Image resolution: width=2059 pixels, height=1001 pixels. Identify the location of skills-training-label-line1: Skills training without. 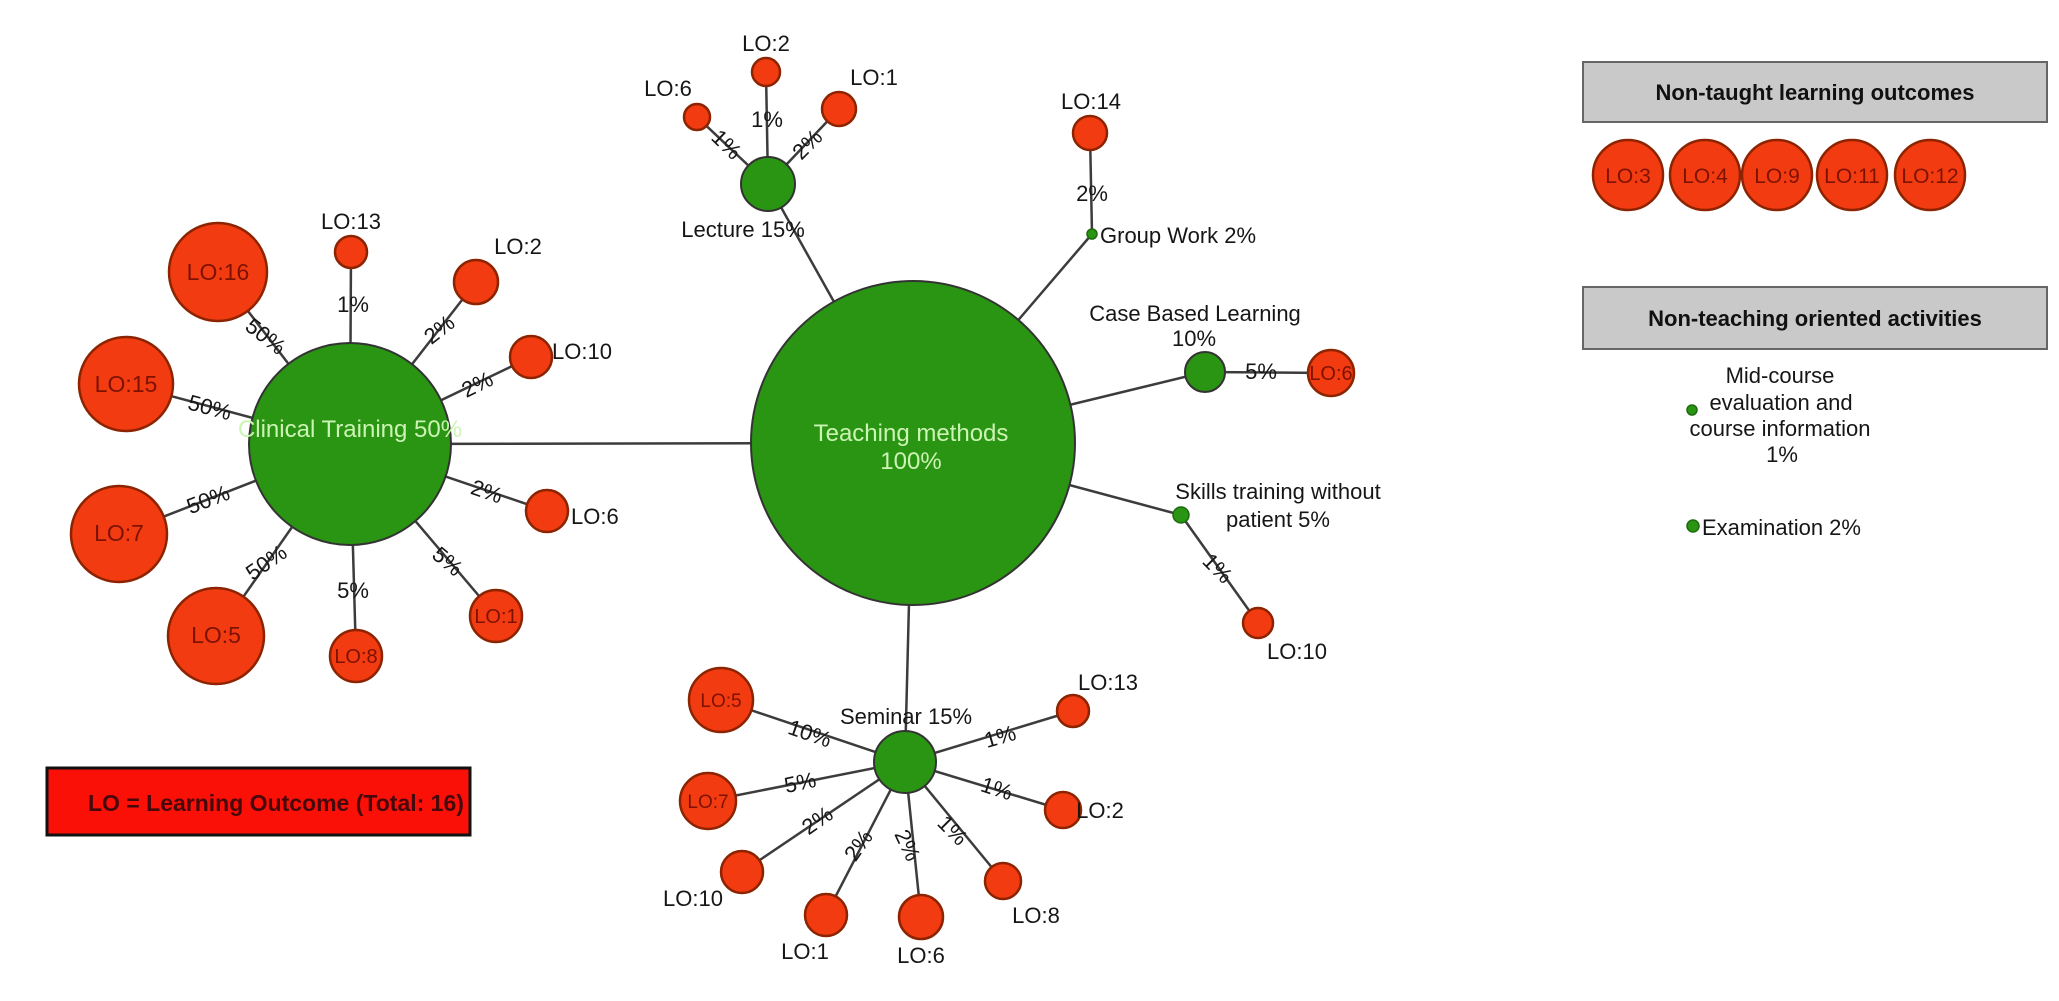
(1277, 491).